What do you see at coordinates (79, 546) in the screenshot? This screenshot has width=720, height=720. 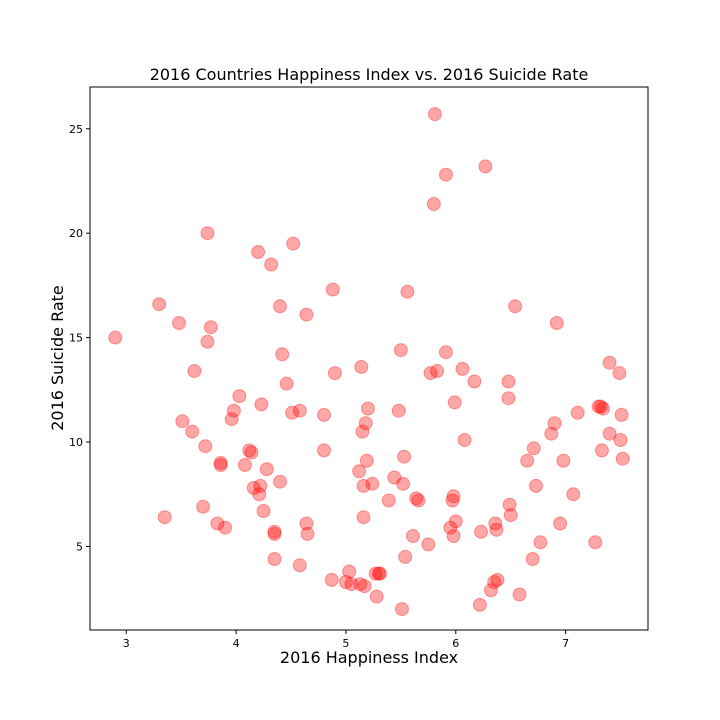 I see `y-tick-label: 5` at bounding box center [79, 546].